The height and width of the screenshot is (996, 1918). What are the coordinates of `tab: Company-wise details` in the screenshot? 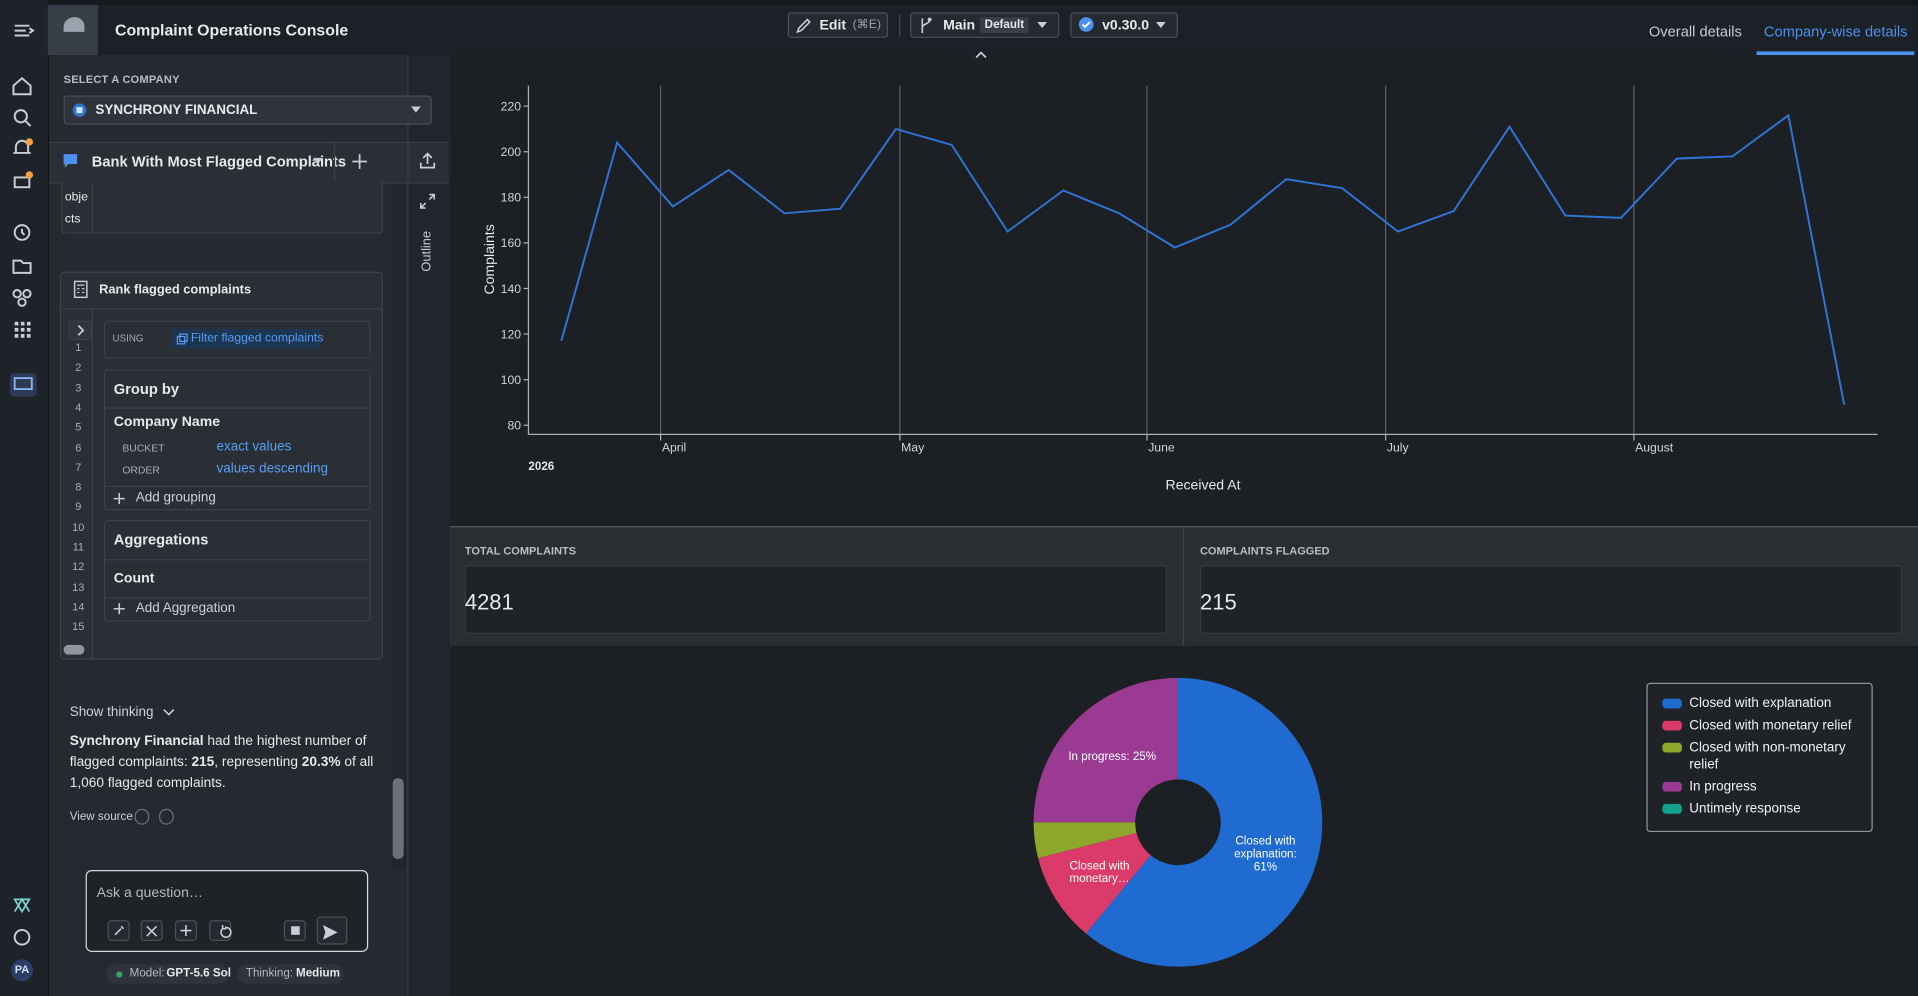 It's located at (1835, 32).